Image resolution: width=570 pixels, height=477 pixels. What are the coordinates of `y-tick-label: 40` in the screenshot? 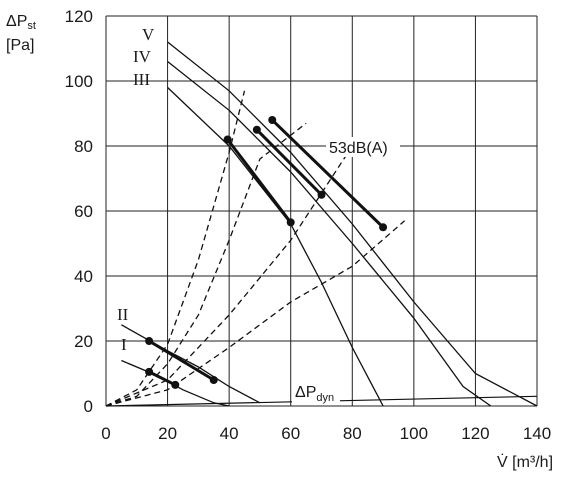 It's located at (83, 276).